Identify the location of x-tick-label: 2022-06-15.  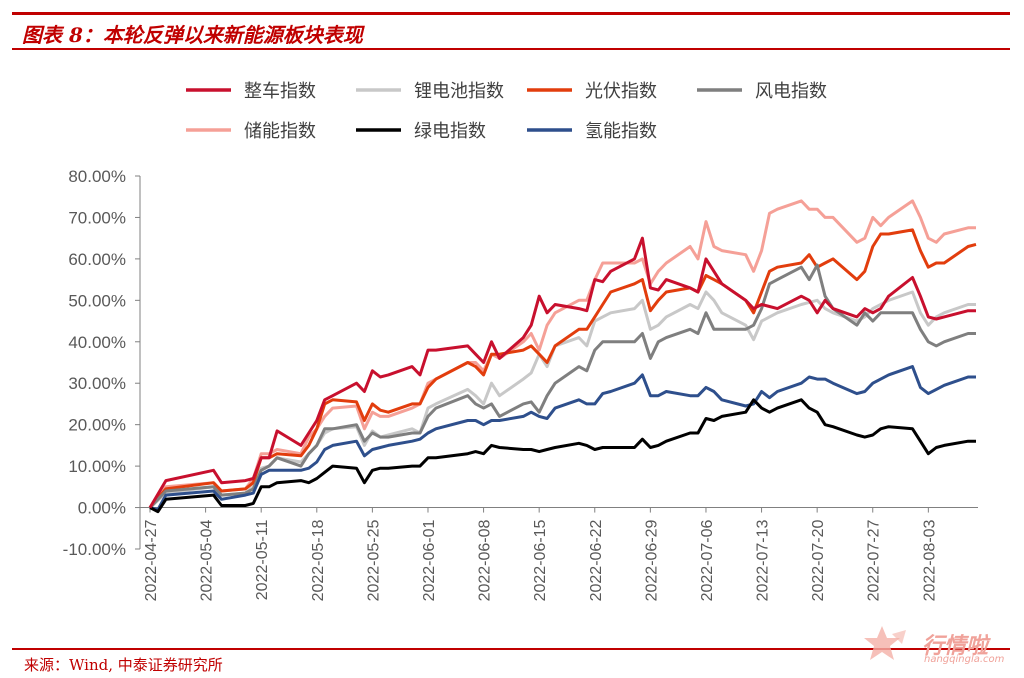
(540, 560).